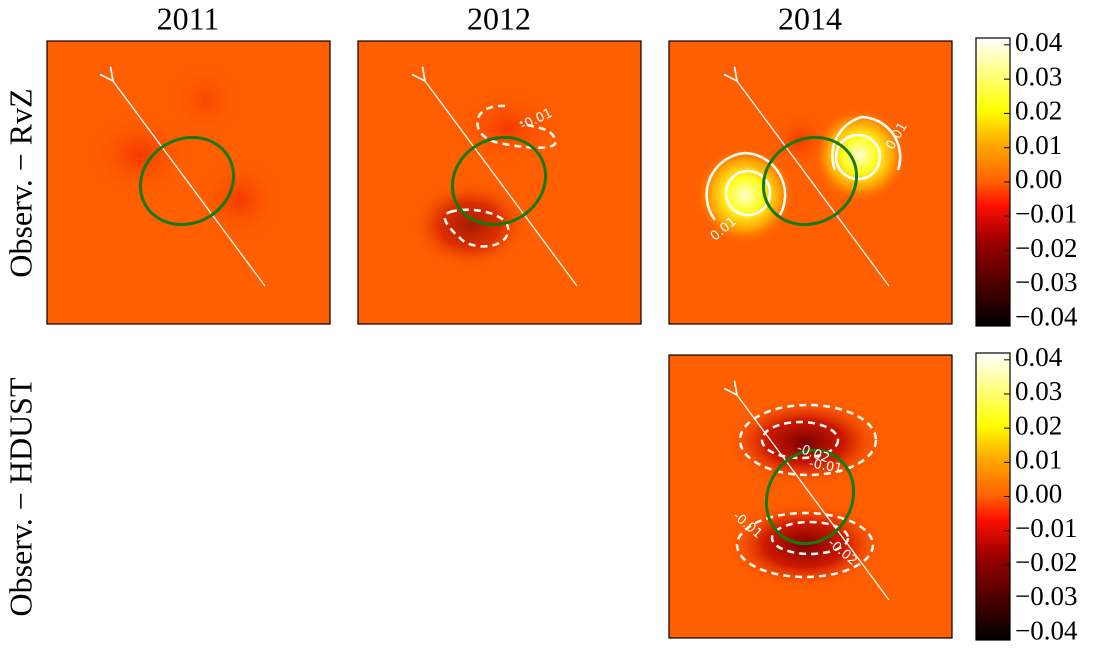 The image size is (1102, 655). Describe the element at coordinates (810, 496) in the screenshot. I see `panel: -0.02 -0.01 -0.01 -0.02` at that location.